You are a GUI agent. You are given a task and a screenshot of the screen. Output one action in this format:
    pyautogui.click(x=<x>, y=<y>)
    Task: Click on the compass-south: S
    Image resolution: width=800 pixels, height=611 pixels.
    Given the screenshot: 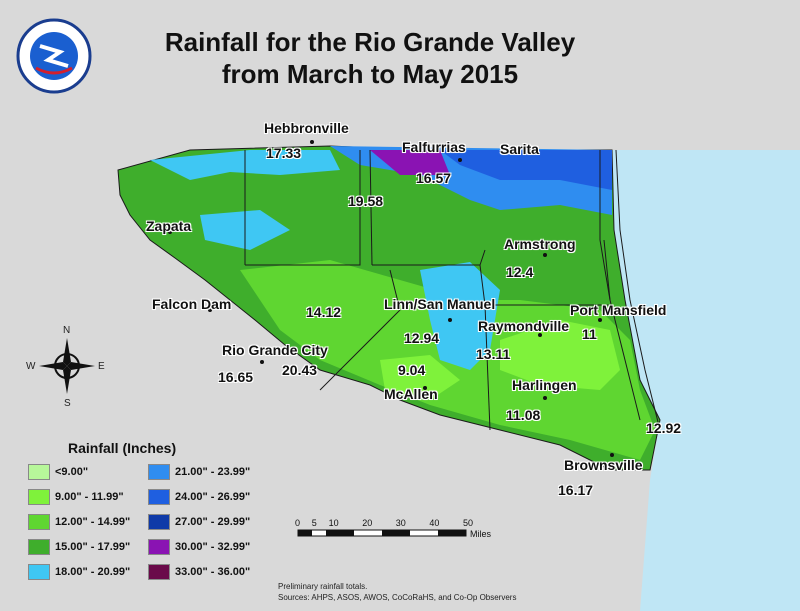 What is the action you would take?
    pyautogui.click(x=67, y=403)
    